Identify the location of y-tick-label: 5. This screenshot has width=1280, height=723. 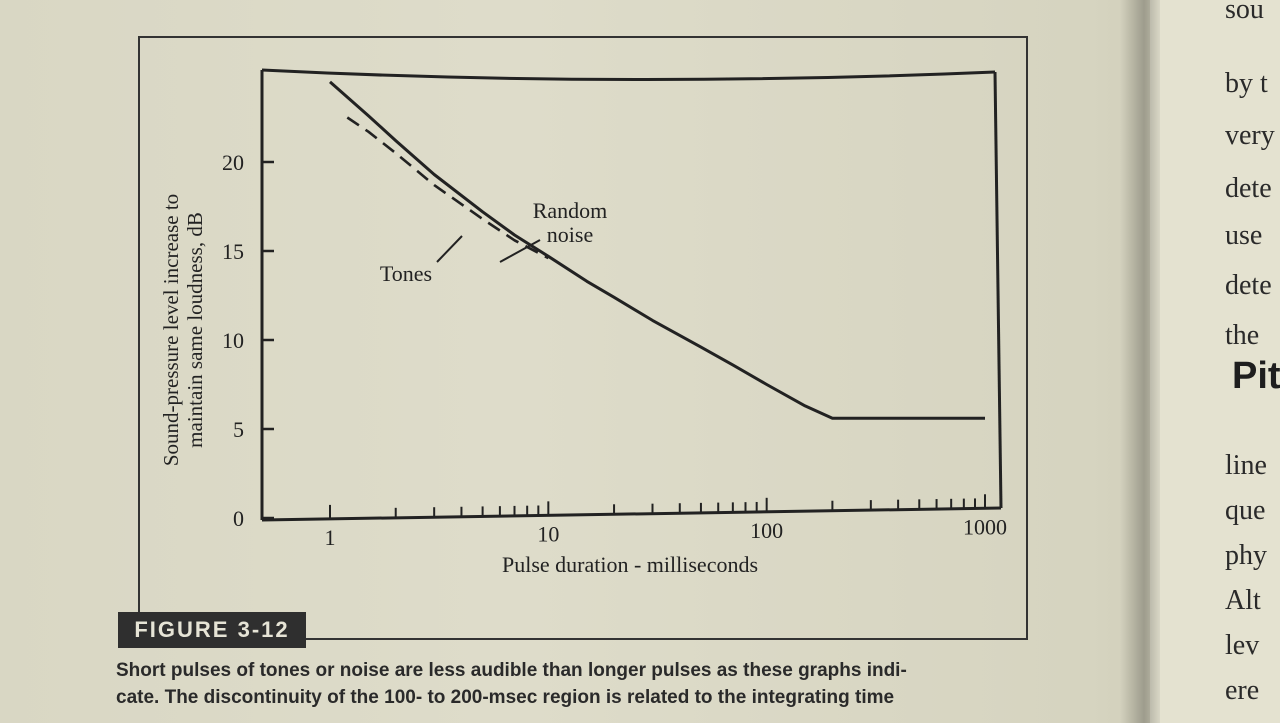
(238, 429).